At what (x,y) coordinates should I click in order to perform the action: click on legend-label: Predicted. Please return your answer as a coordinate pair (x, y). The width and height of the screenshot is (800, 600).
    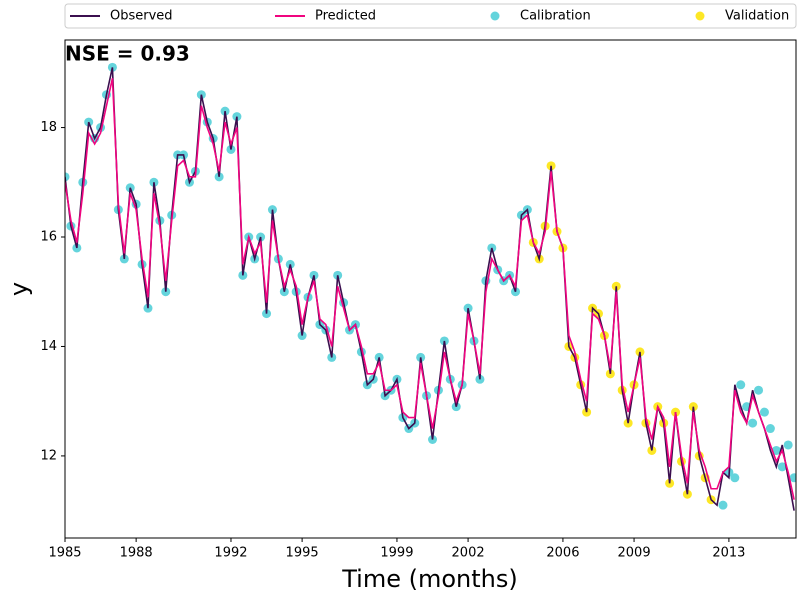
    Looking at the image, I should click on (345, 16).